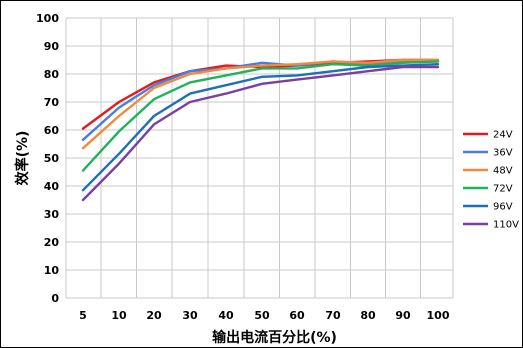 Image resolution: width=523 pixels, height=348 pixels. Describe the element at coordinates (503, 171) in the screenshot. I see `legend-label: 48V` at that location.